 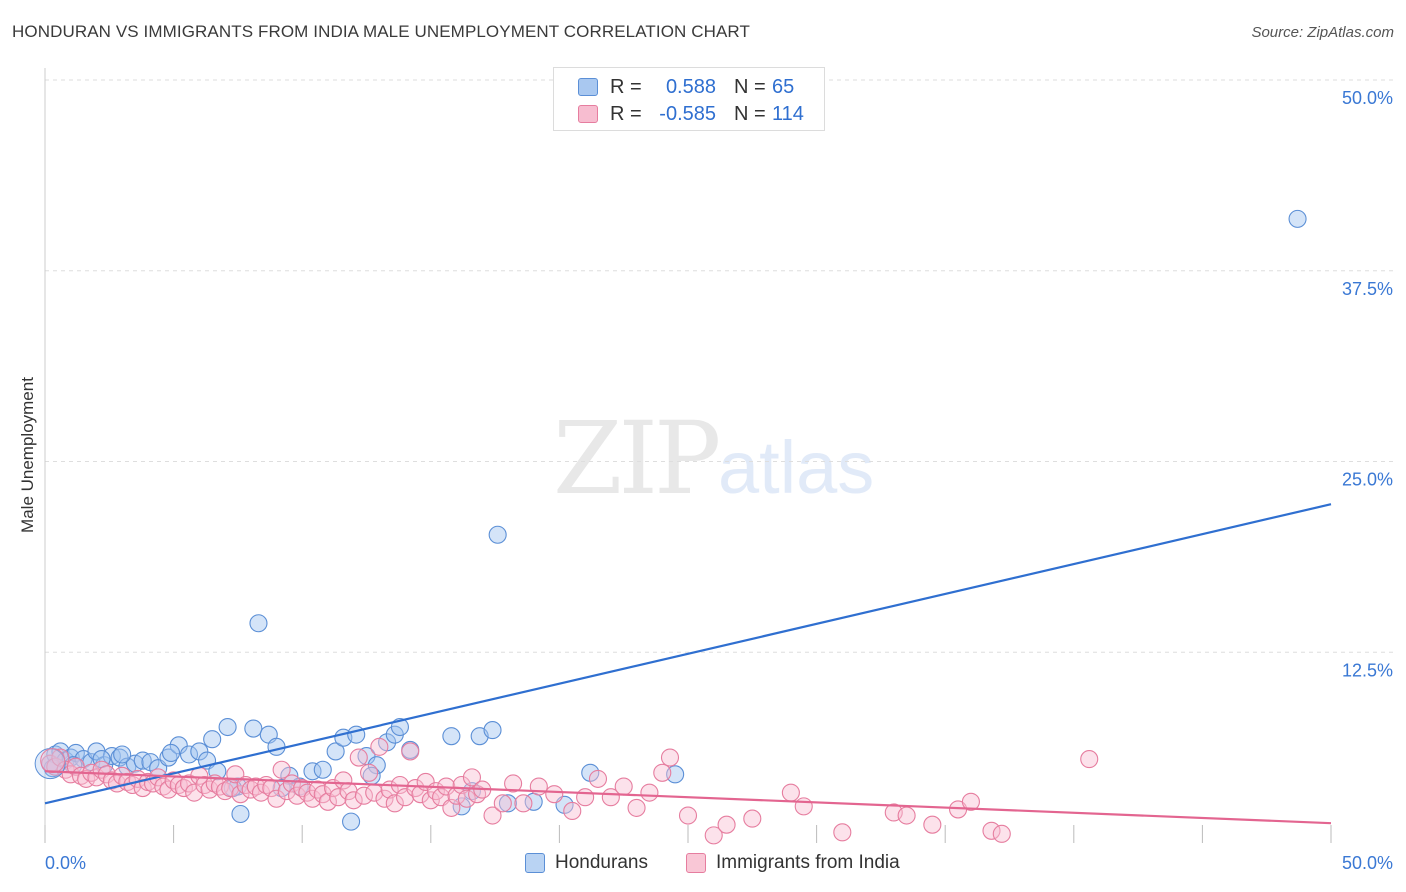 I want to click on y-tick-label: 12.5%, so click(x=1367, y=670).